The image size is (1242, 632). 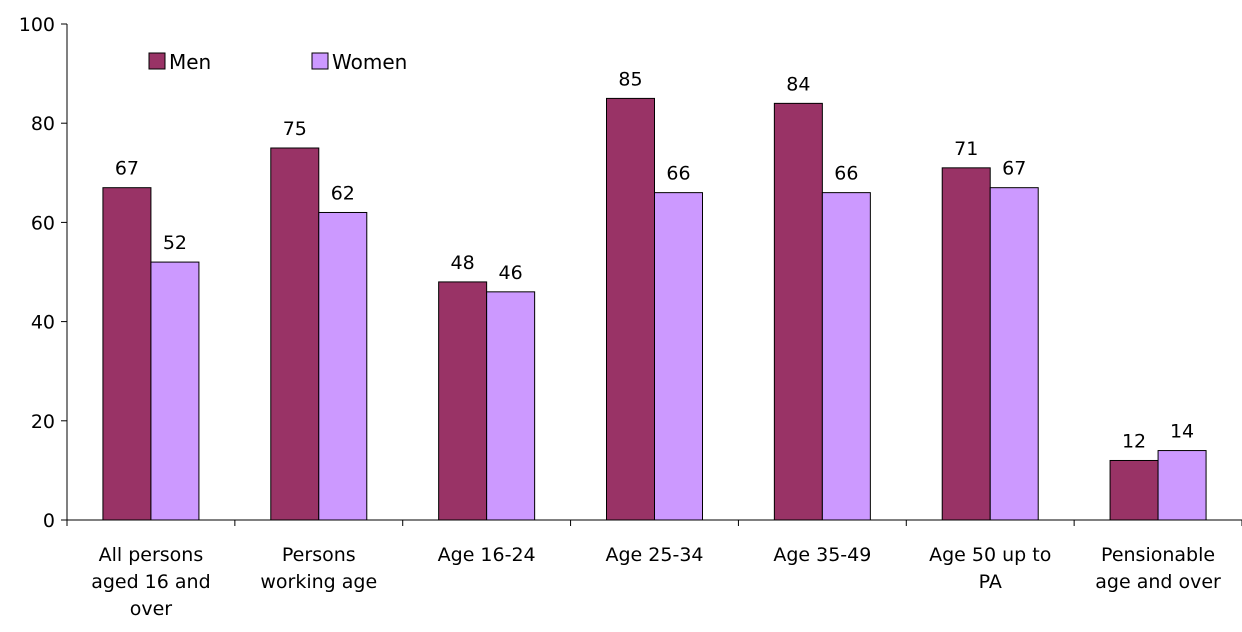 What do you see at coordinates (190, 62) in the screenshot?
I see `legend-label-men: Men` at bounding box center [190, 62].